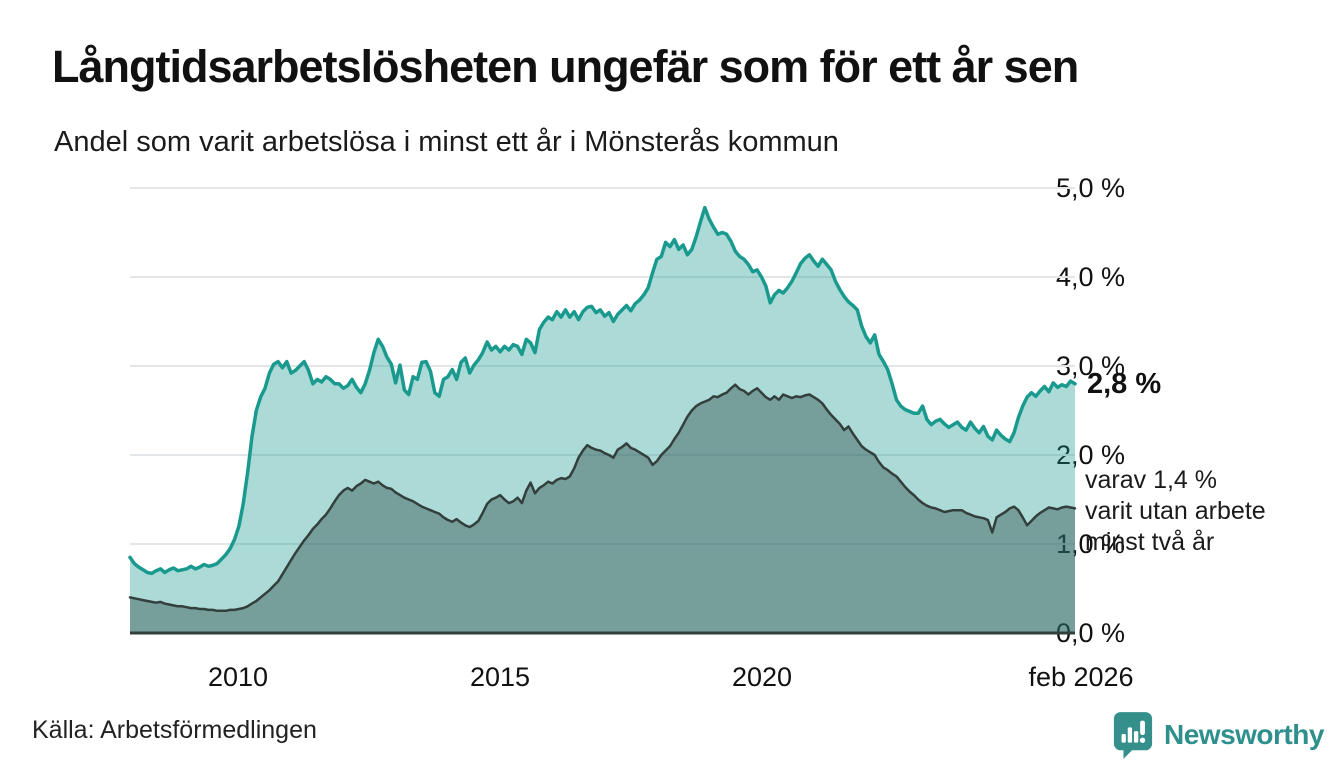  I want to click on brand-logo: Newsworthy, so click(1218, 735).